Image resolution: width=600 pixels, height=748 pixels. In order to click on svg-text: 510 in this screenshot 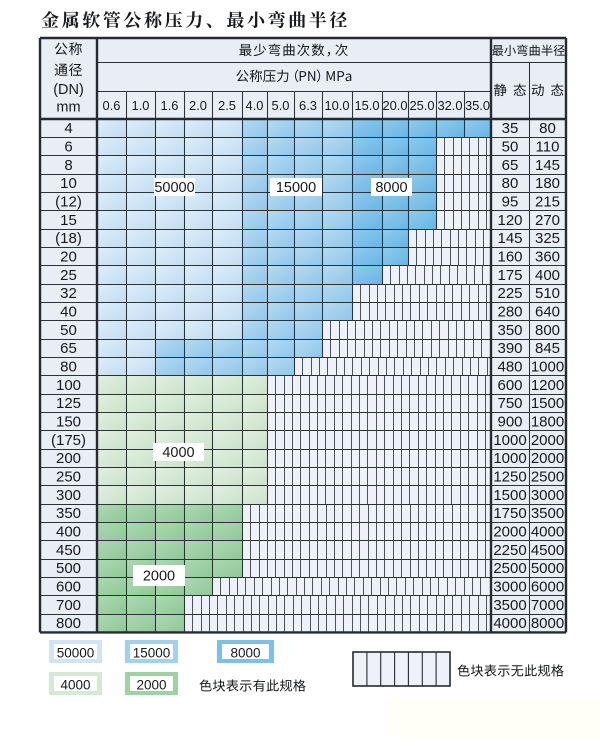, I will do `click(547, 293)`.